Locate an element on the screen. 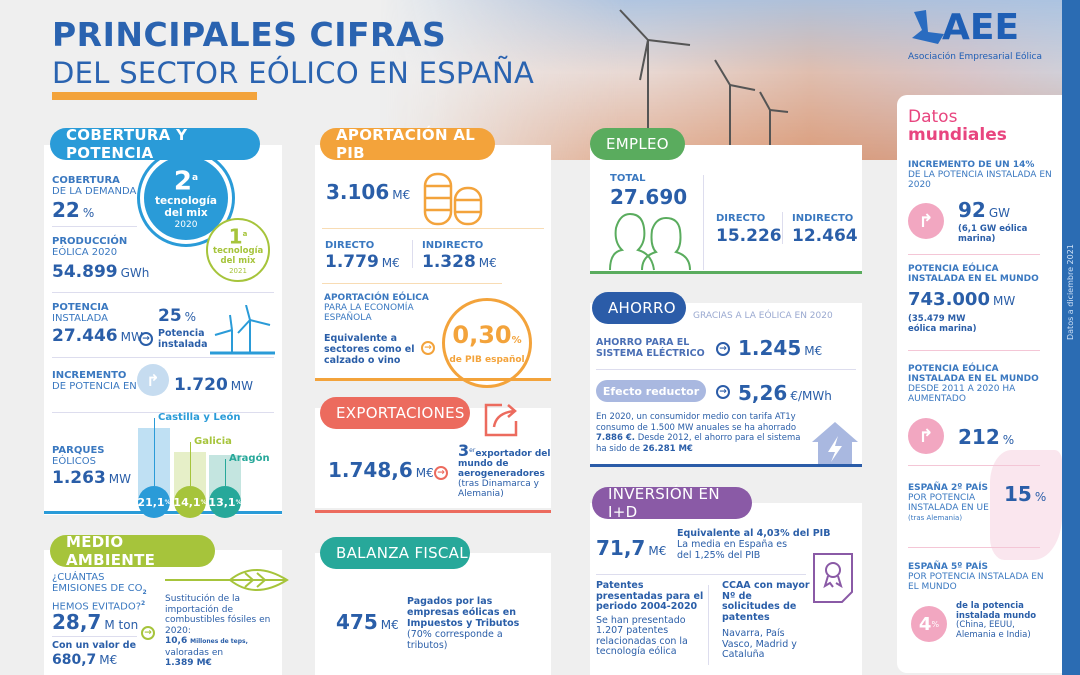 The image size is (1080, 675). co2-question: ¿CUÁNTAS EMISIONES DE CO2 HEMOS EVITADO?2 is located at coordinates (99, 592).